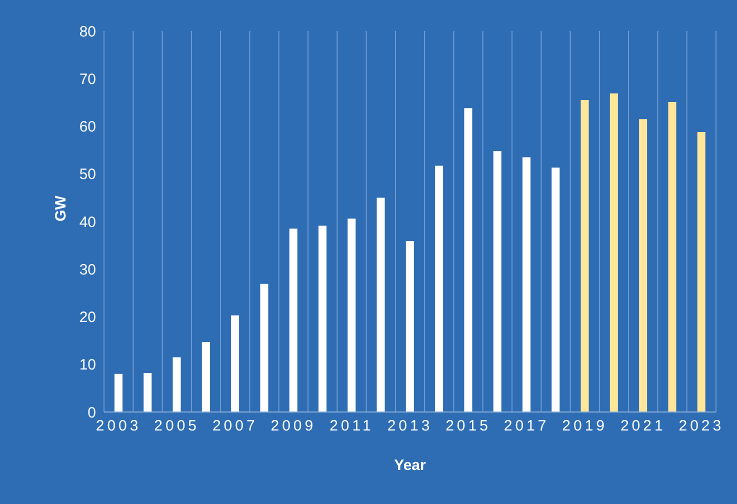 The height and width of the screenshot is (504, 737). Describe the element at coordinates (352, 426) in the screenshot. I see `x-tick-label: 2011` at that location.